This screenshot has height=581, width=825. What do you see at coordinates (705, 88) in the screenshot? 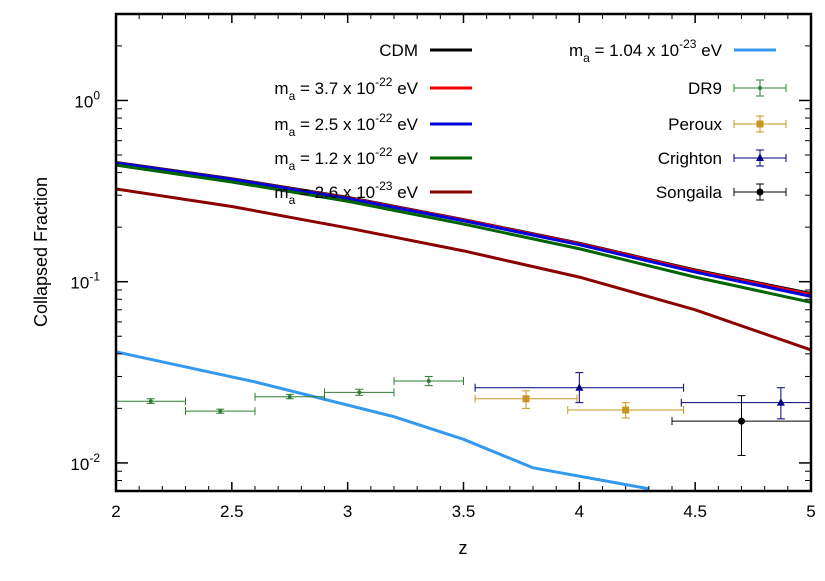
I see `legend-label: DR9` at bounding box center [705, 88].